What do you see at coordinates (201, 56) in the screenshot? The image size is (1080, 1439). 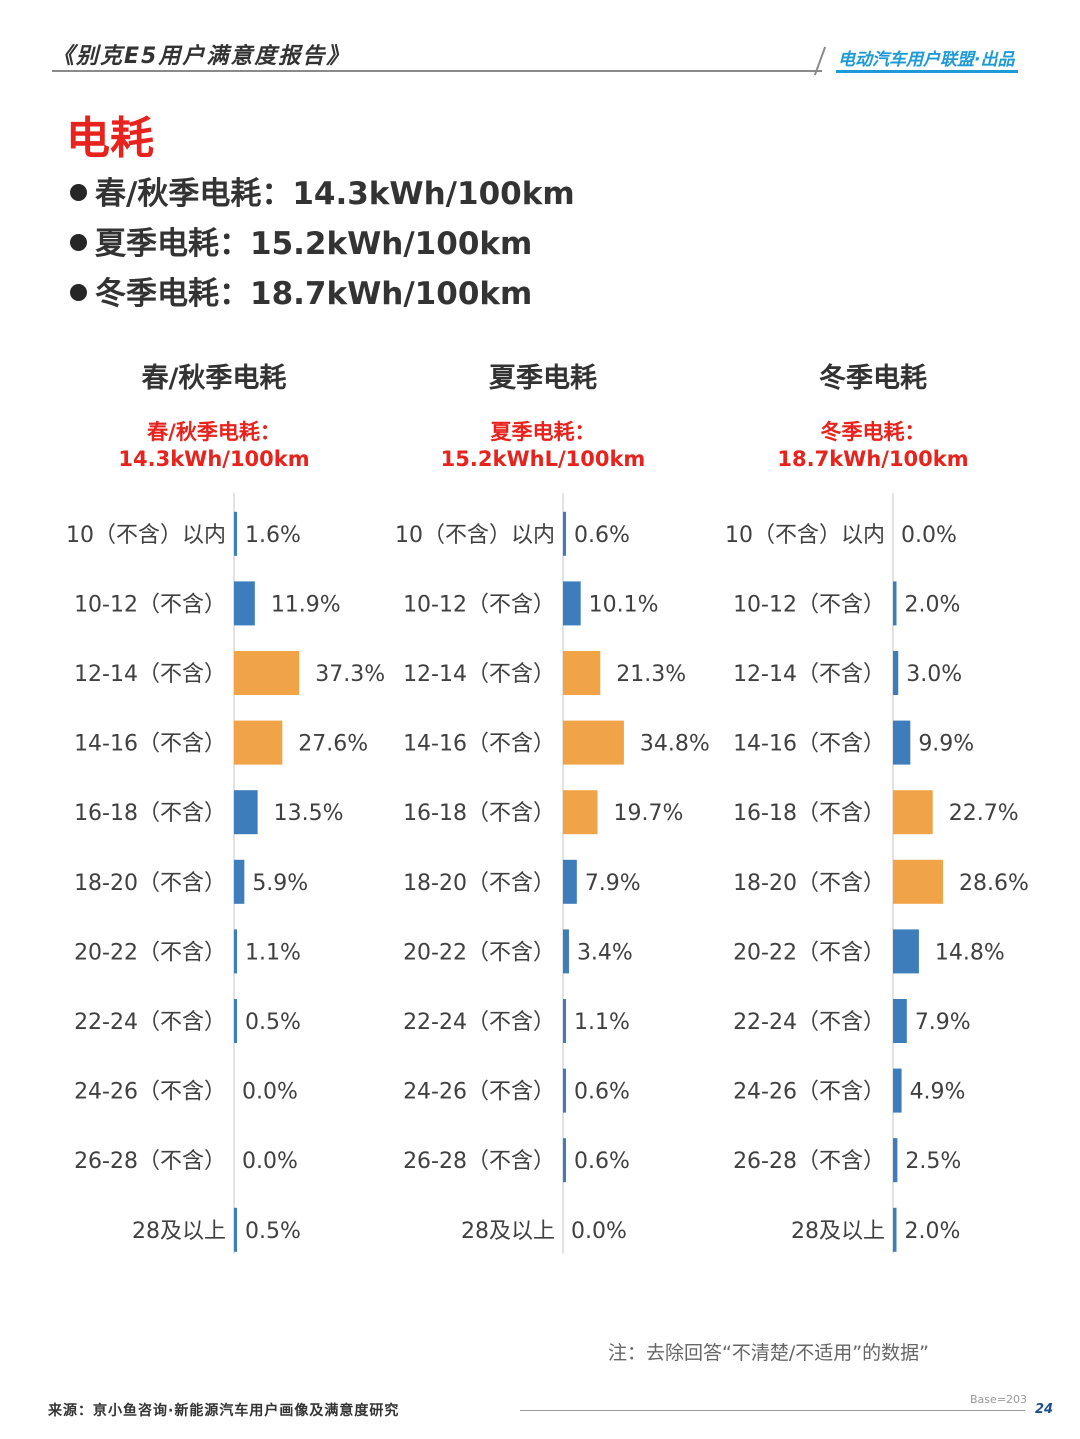 I see `report-title: 《别克E5用户满意度报告》` at bounding box center [201, 56].